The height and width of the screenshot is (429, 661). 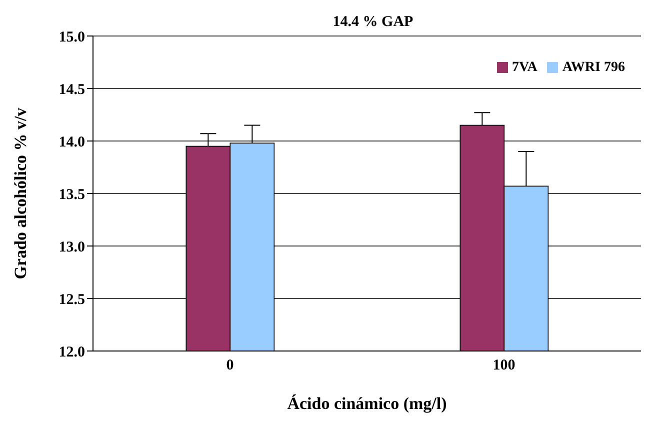 What do you see at coordinates (367, 403) in the screenshot?
I see `x-axis-title: Ácido cinámico (mg/l)` at bounding box center [367, 403].